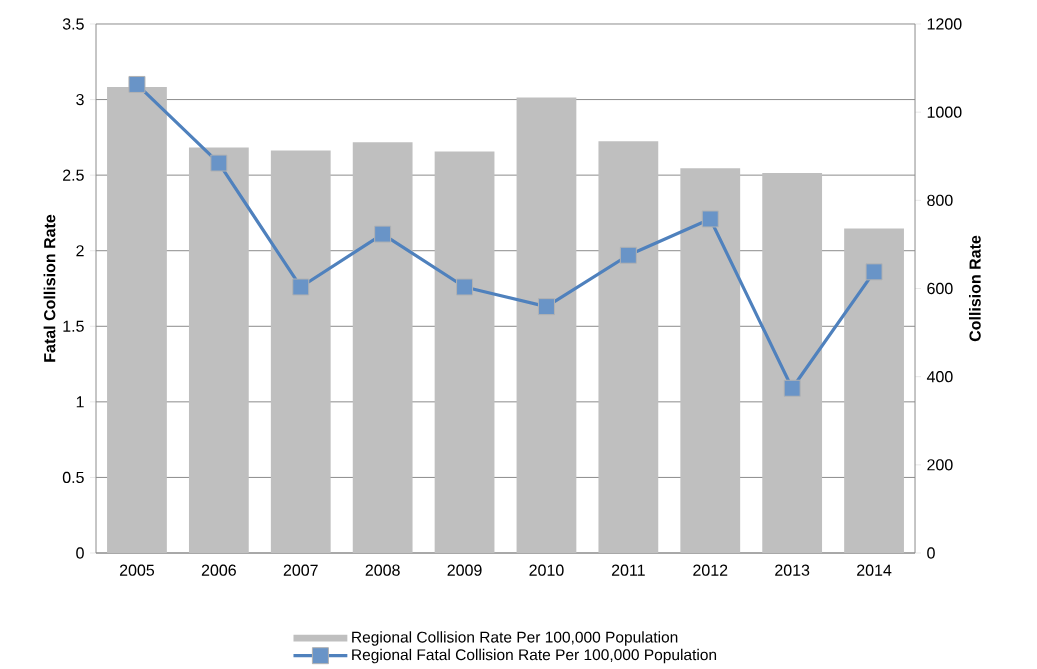 This screenshot has width=1037, height=669. What do you see at coordinates (710, 570) in the screenshot?
I see `x-tick-label: 2012` at bounding box center [710, 570].